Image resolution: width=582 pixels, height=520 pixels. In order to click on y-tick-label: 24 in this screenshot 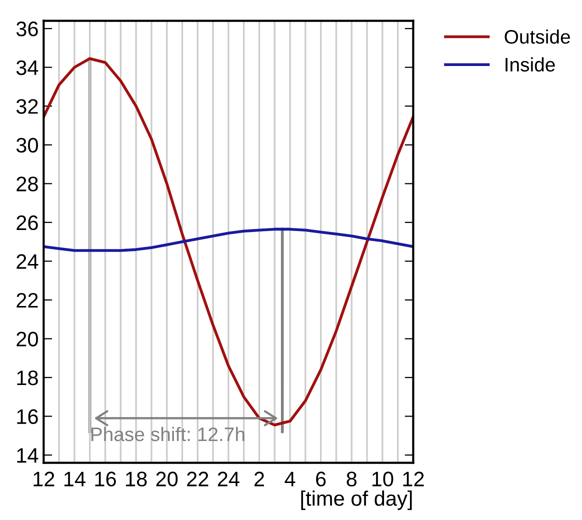, I will do `click(27, 261)`.